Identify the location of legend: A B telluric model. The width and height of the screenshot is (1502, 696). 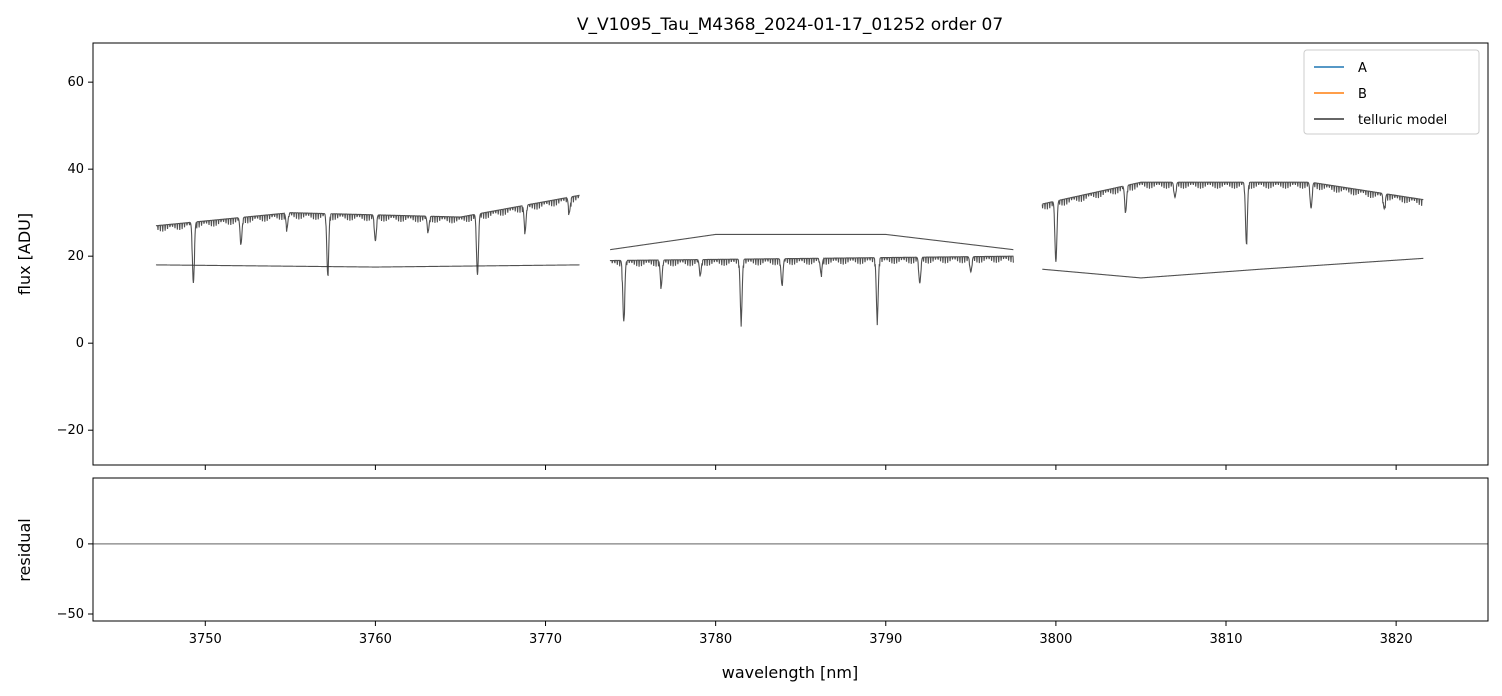
(1391, 92).